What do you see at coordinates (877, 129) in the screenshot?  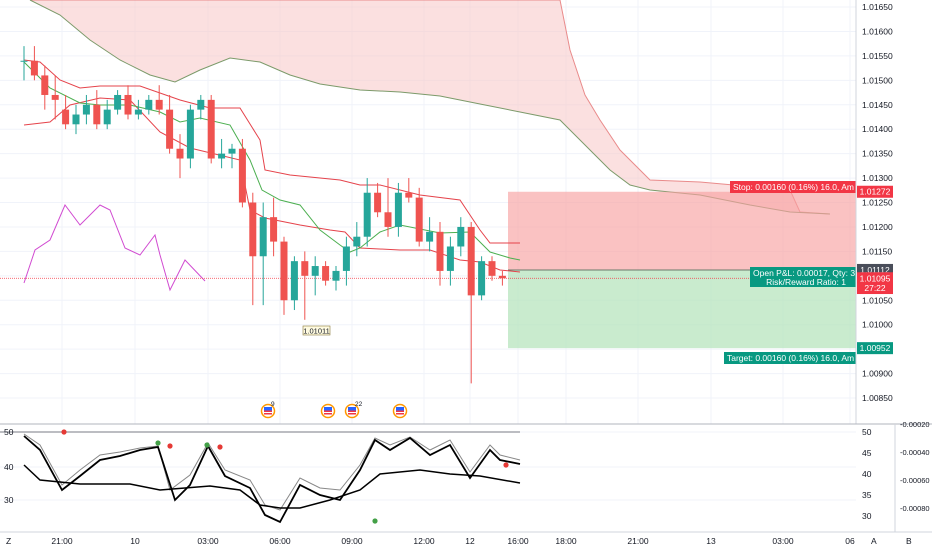 I see `price-tick: 1.01400` at bounding box center [877, 129].